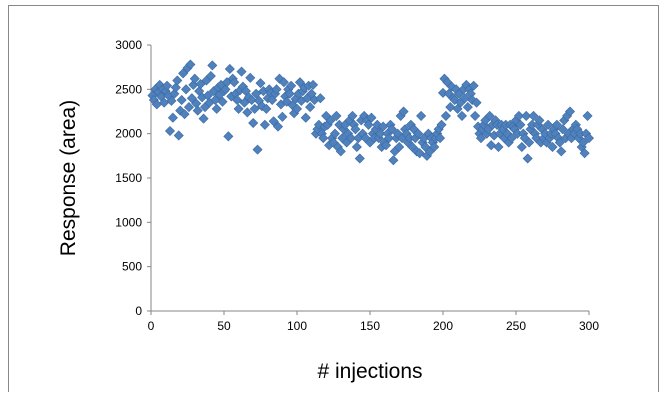 Image resolution: width=661 pixels, height=393 pixels. I want to click on y-axis-title: Response (area), so click(68, 178).